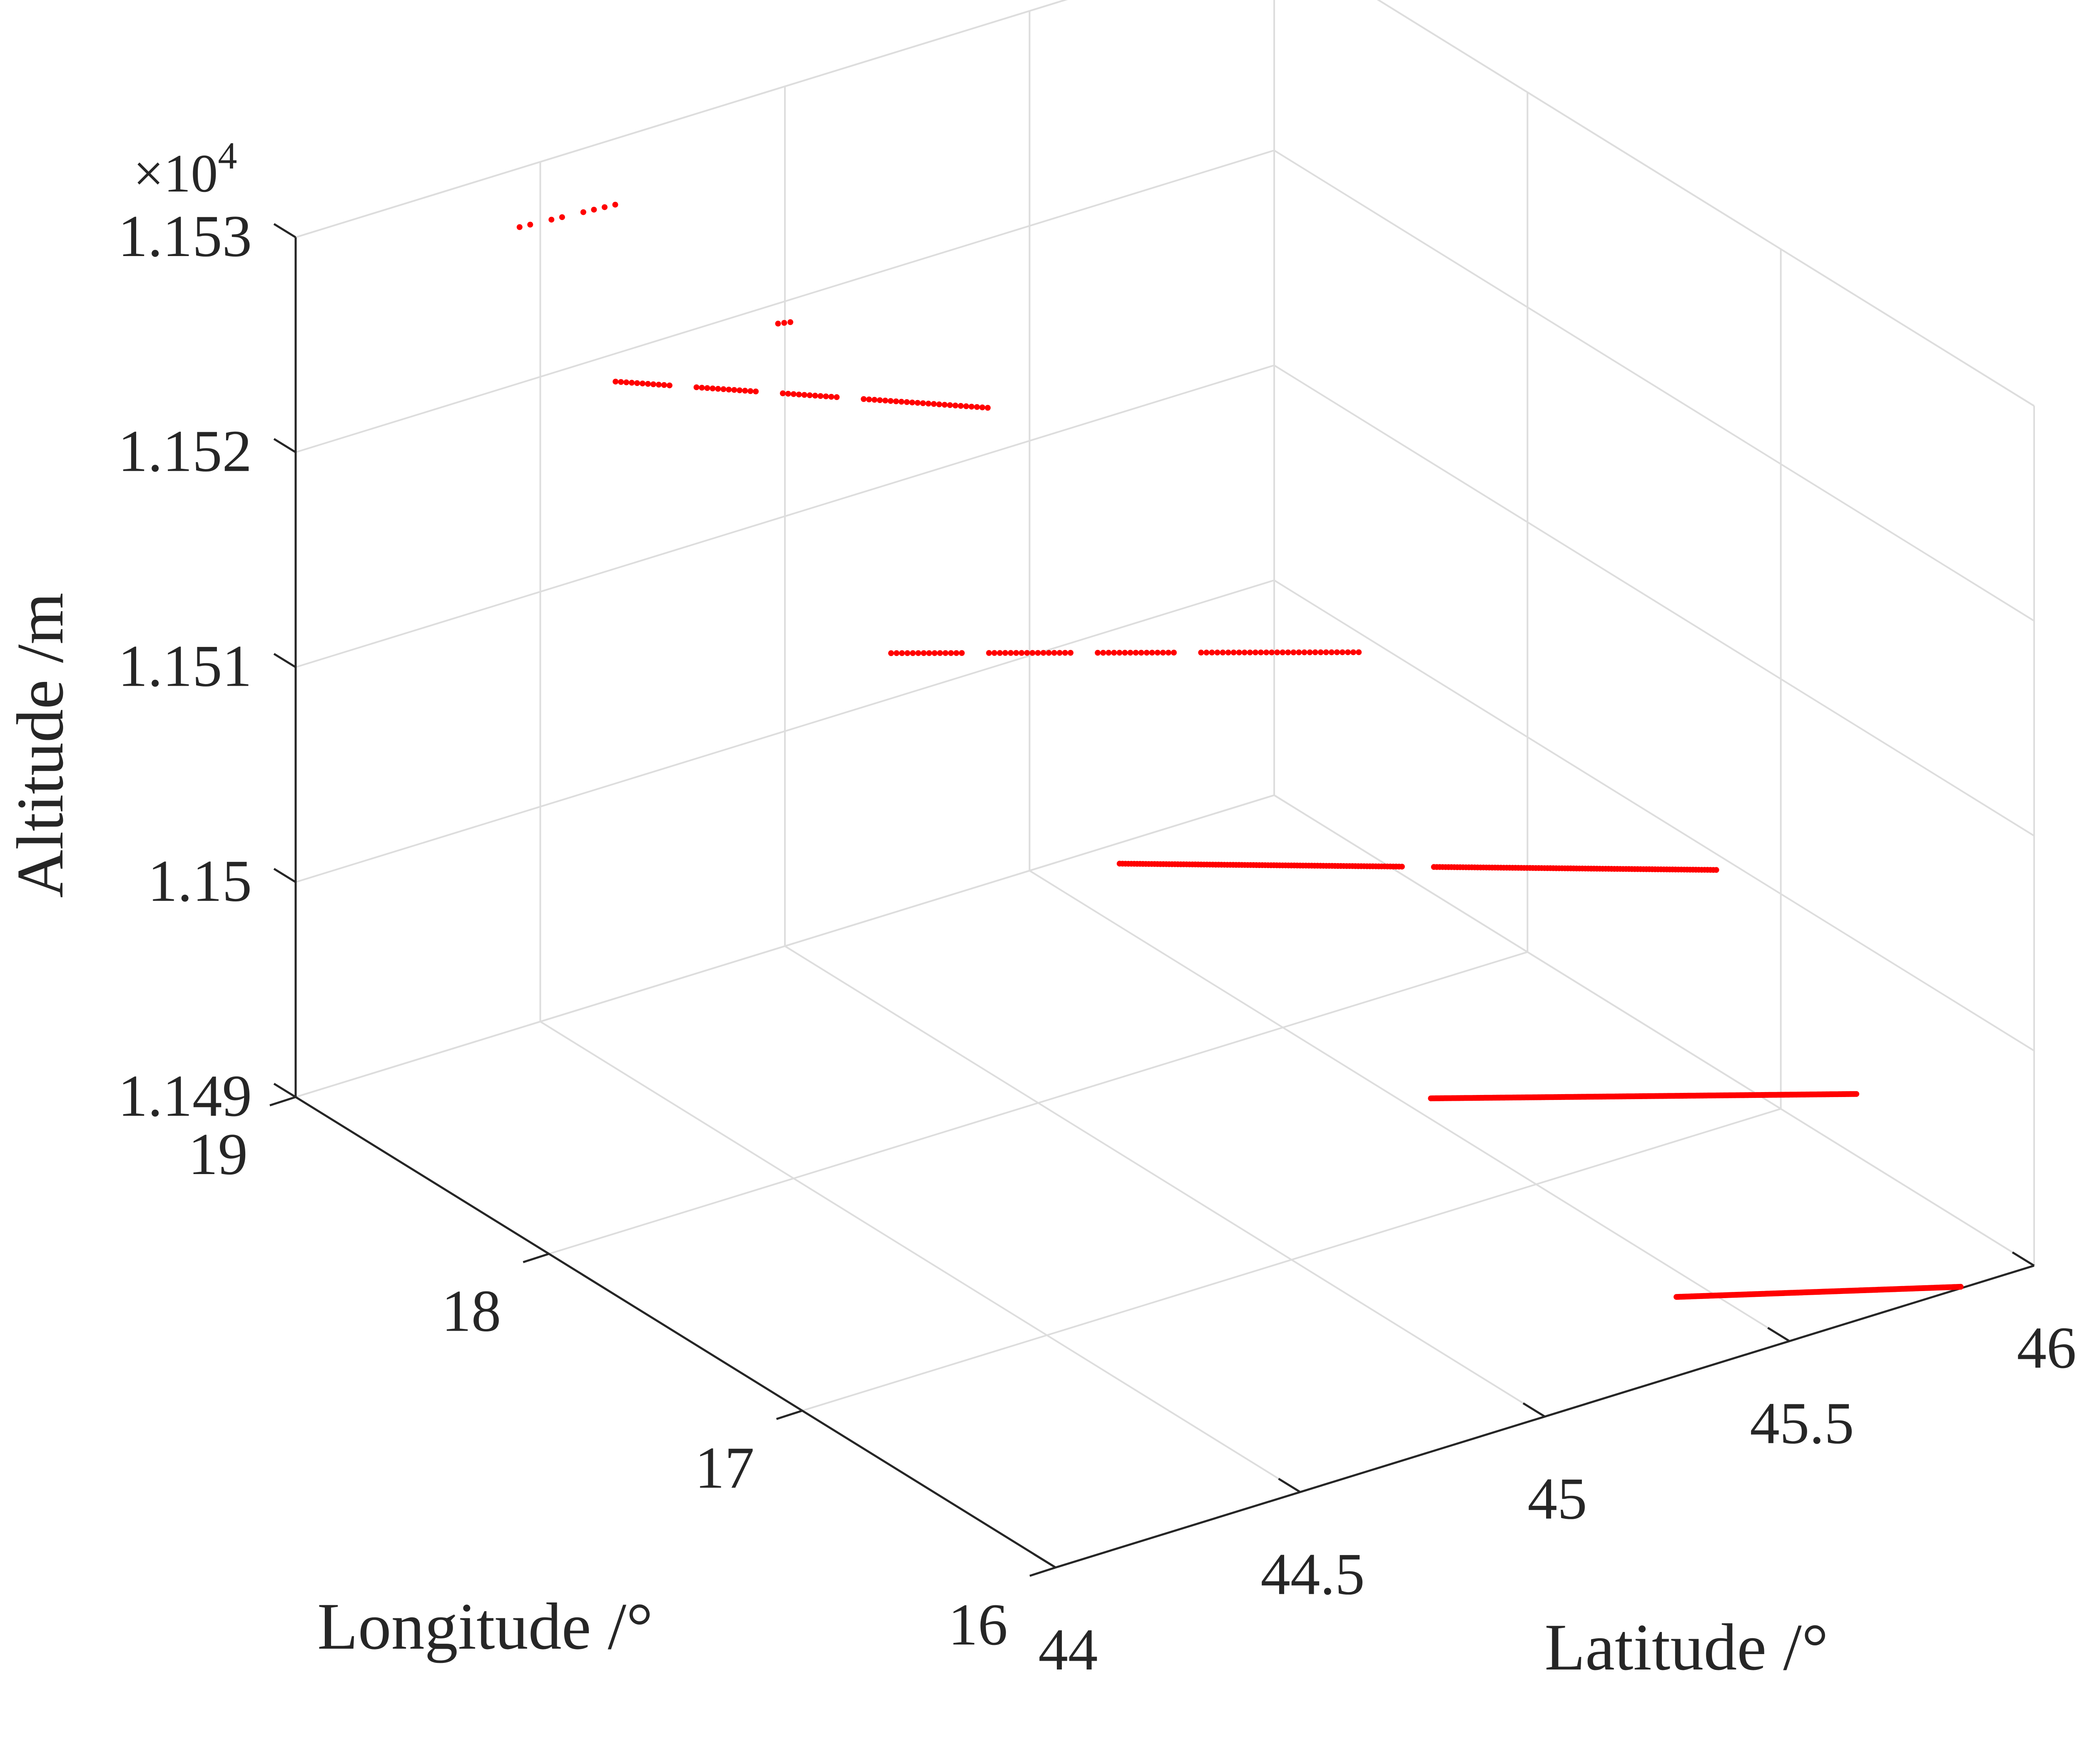  What do you see at coordinates (40, 745) in the screenshot?
I see `z-axis-label: Altitude /m` at bounding box center [40, 745].